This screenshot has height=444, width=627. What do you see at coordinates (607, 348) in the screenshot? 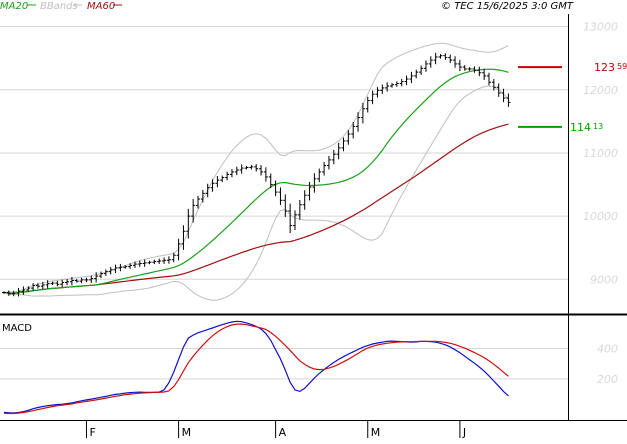
I see `y-tick-label-macd: 400` at bounding box center [607, 348].